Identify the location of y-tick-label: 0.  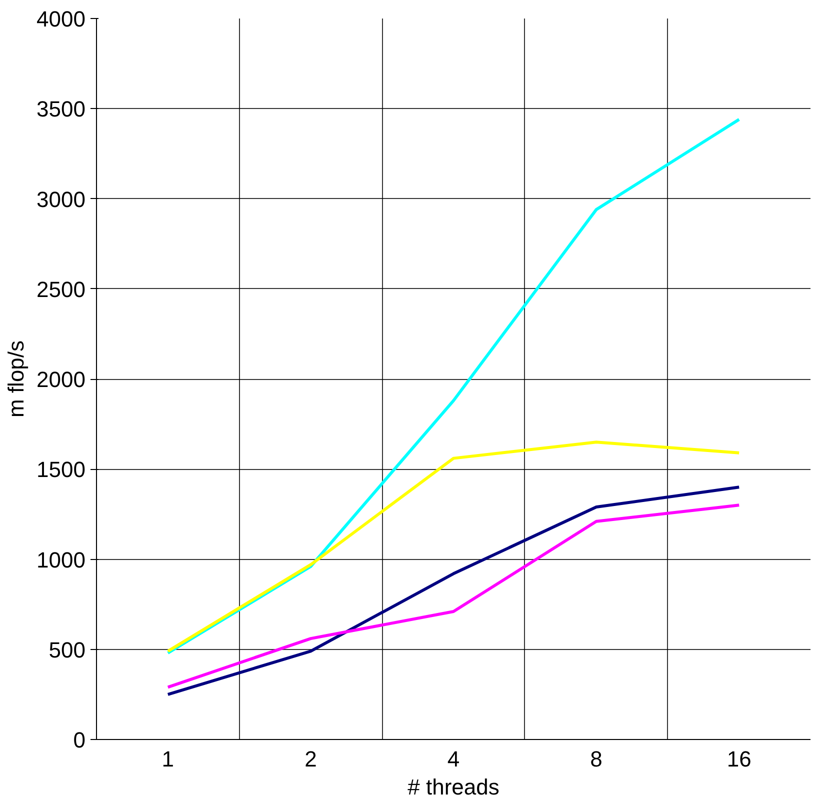
(79, 740).